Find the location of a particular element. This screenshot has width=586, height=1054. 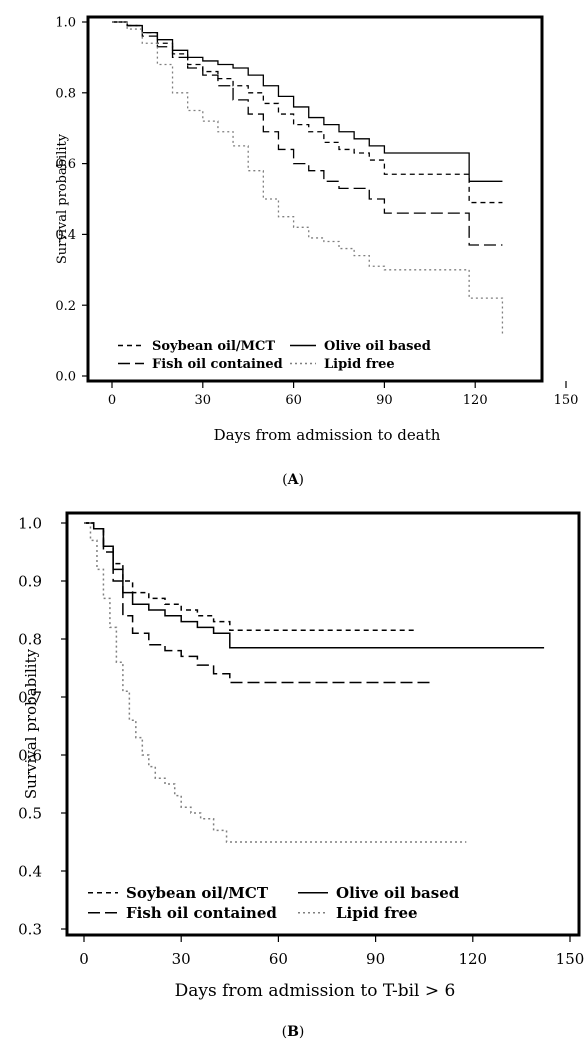

x-axis-label: Days from admission to T-bil > 6 is located at coordinates (315, 991).